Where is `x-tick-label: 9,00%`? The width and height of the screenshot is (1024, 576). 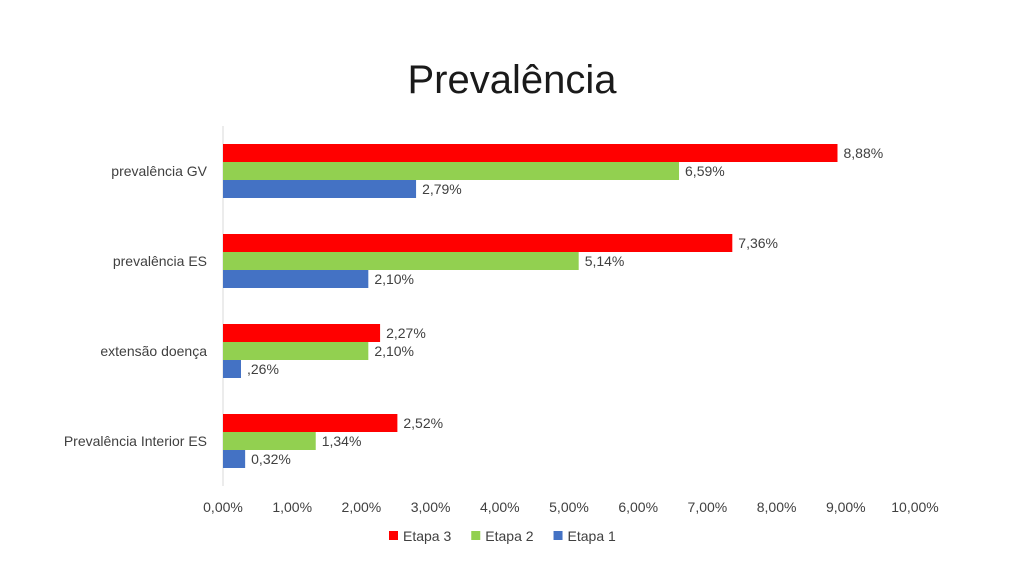 x-tick-label: 9,00% is located at coordinates (846, 507).